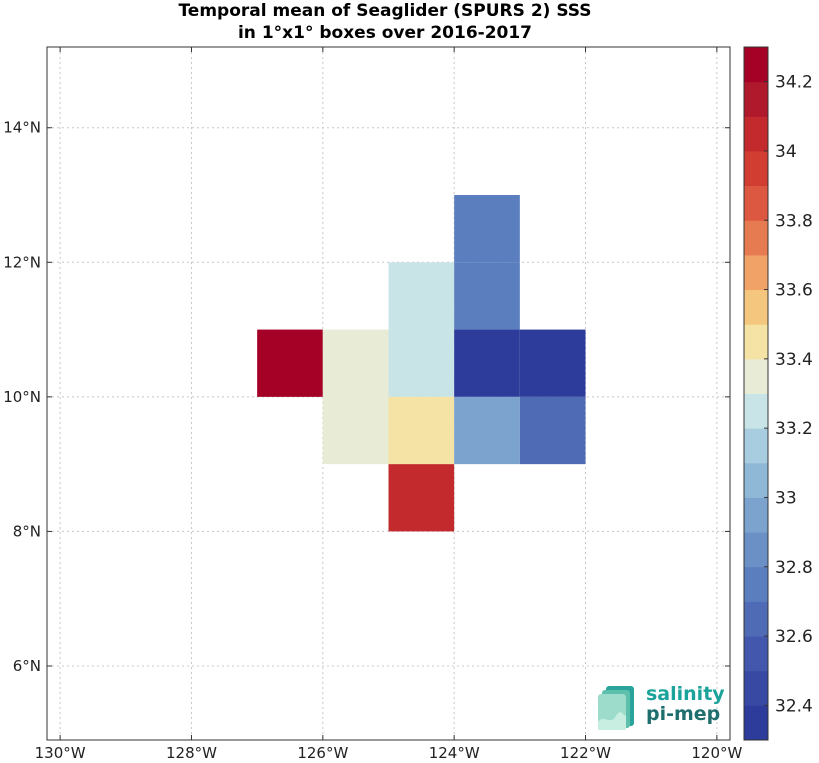  What do you see at coordinates (22, 262) in the screenshot?
I see `y-tick-label: 12°N` at bounding box center [22, 262].